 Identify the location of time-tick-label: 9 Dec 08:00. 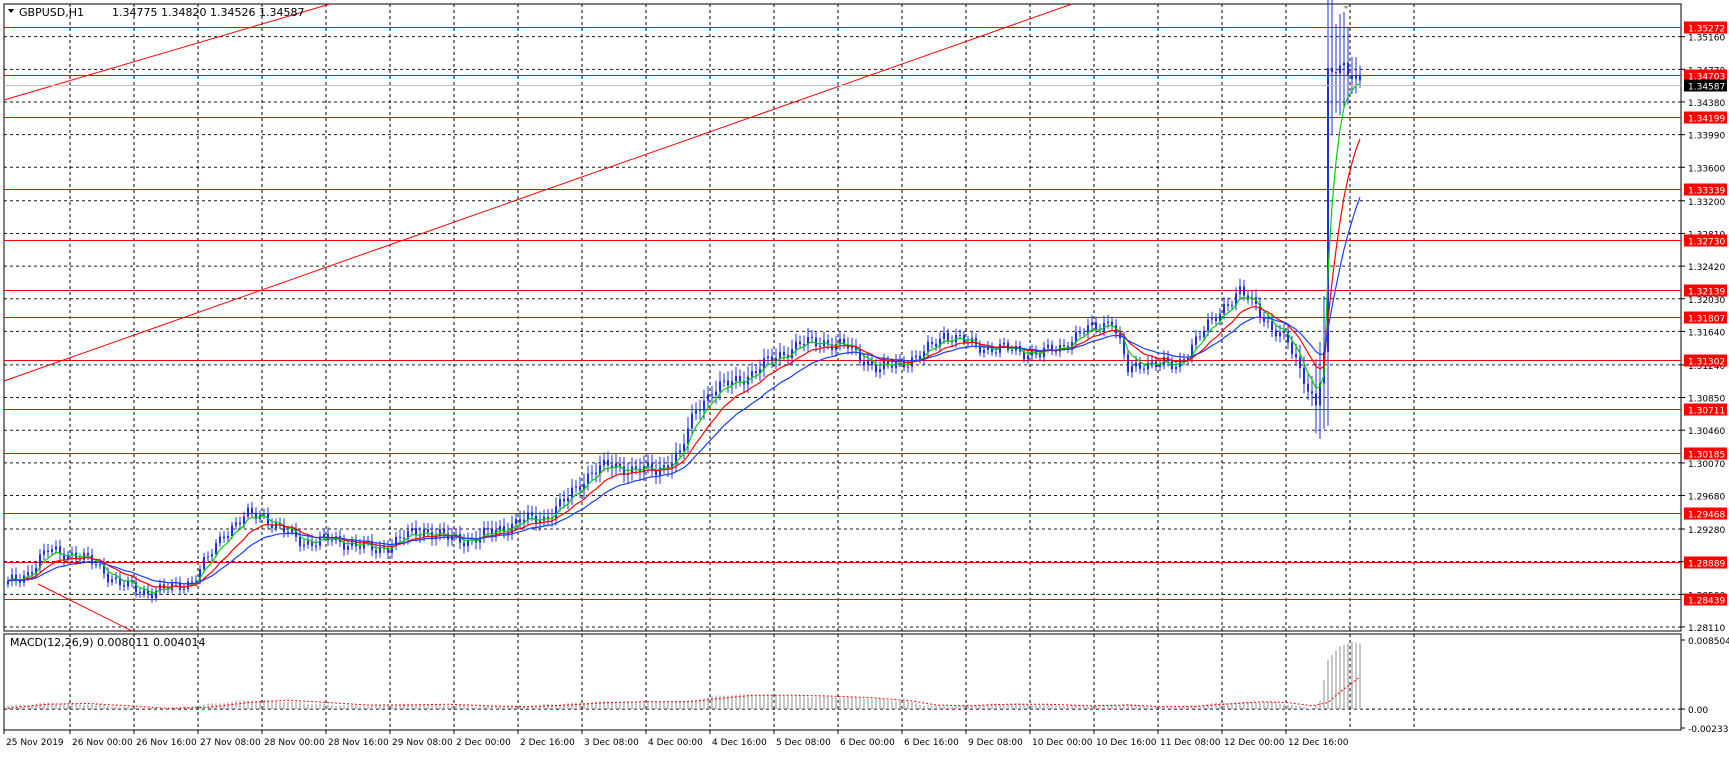
(995, 743).